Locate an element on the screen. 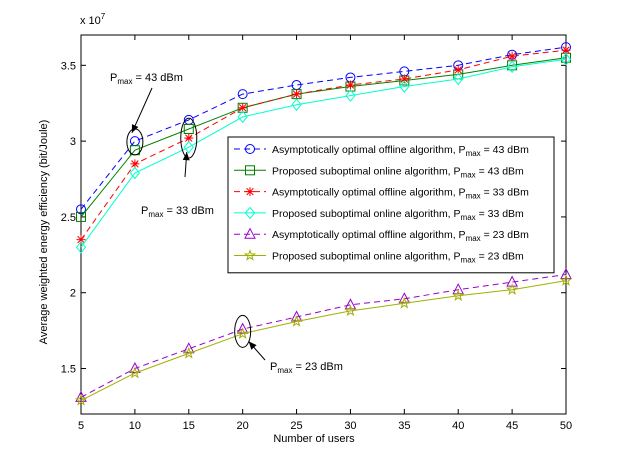  x-tick-label: 25 is located at coordinates (296, 426).